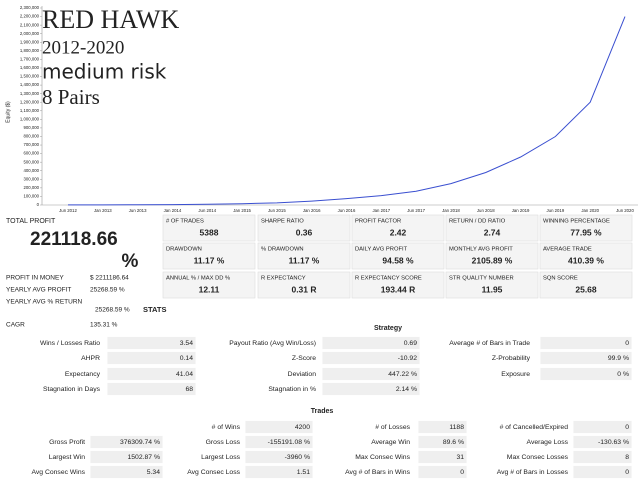  I want to click on cagr-label: CAGR, so click(15, 325).